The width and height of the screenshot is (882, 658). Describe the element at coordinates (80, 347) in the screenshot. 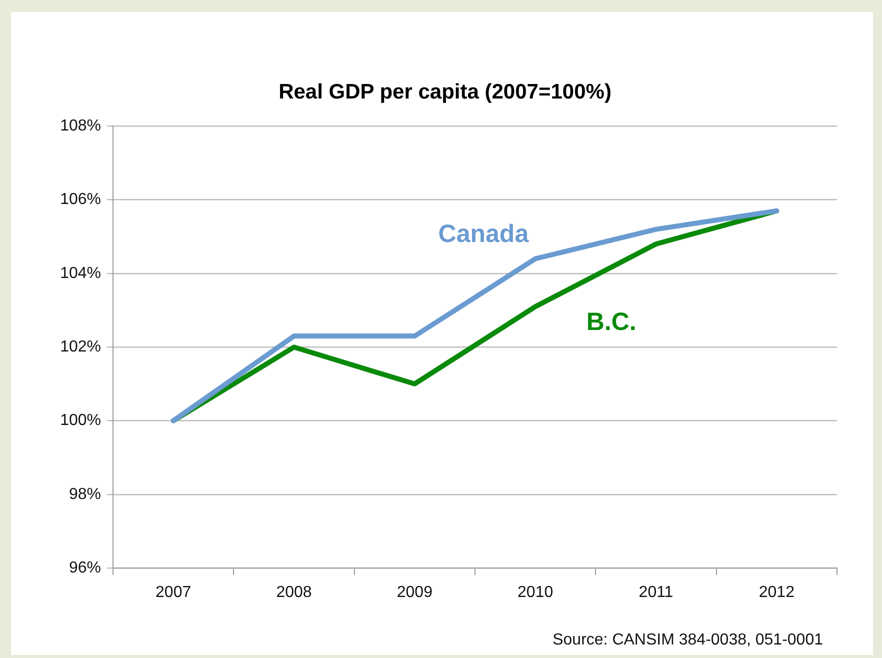

I see `y-tick-label: 102%` at that location.